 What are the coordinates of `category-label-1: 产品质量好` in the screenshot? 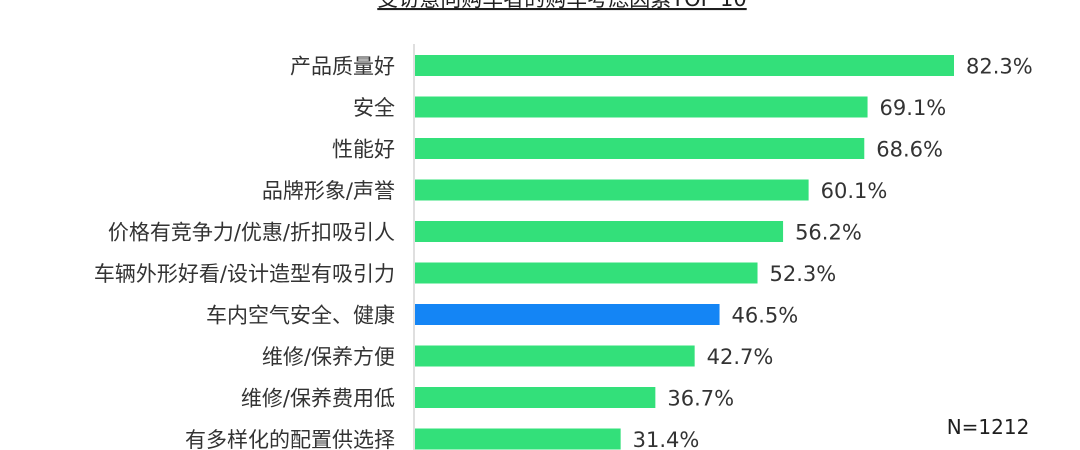 It's located at (342, 67).